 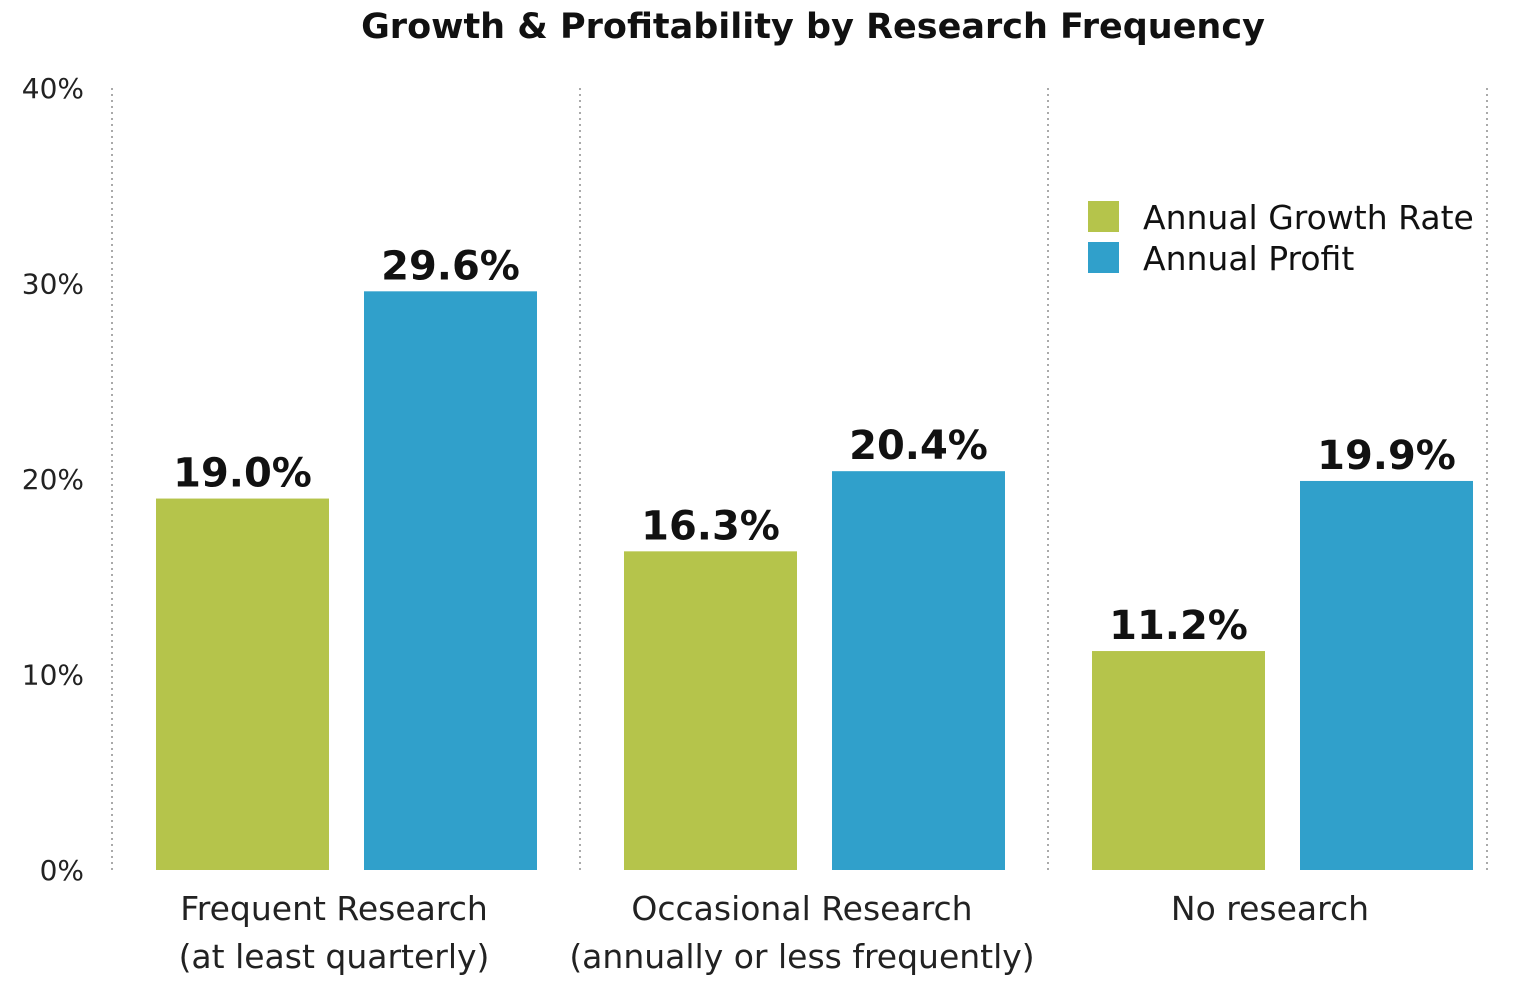 I want to click on y-tick-label: 20%, so click(x=53, y=479).